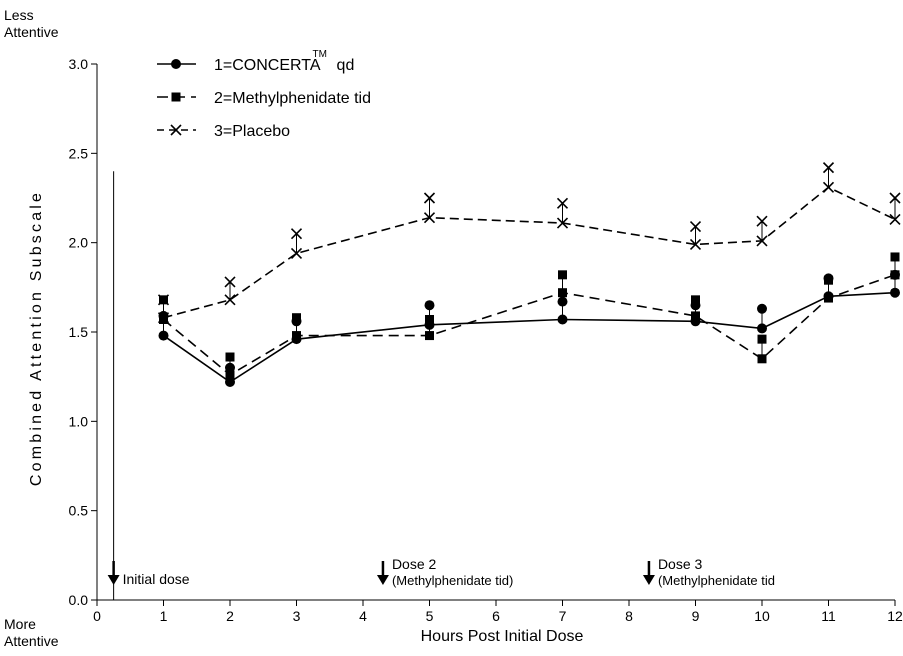  I want to click on legend-label: 3=Placebo, so click(252, 131).